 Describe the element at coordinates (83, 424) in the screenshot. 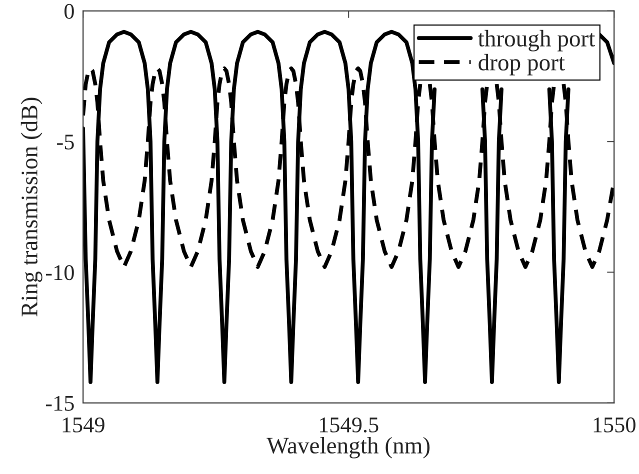

I see `x-tick-label: 1549` at that location.